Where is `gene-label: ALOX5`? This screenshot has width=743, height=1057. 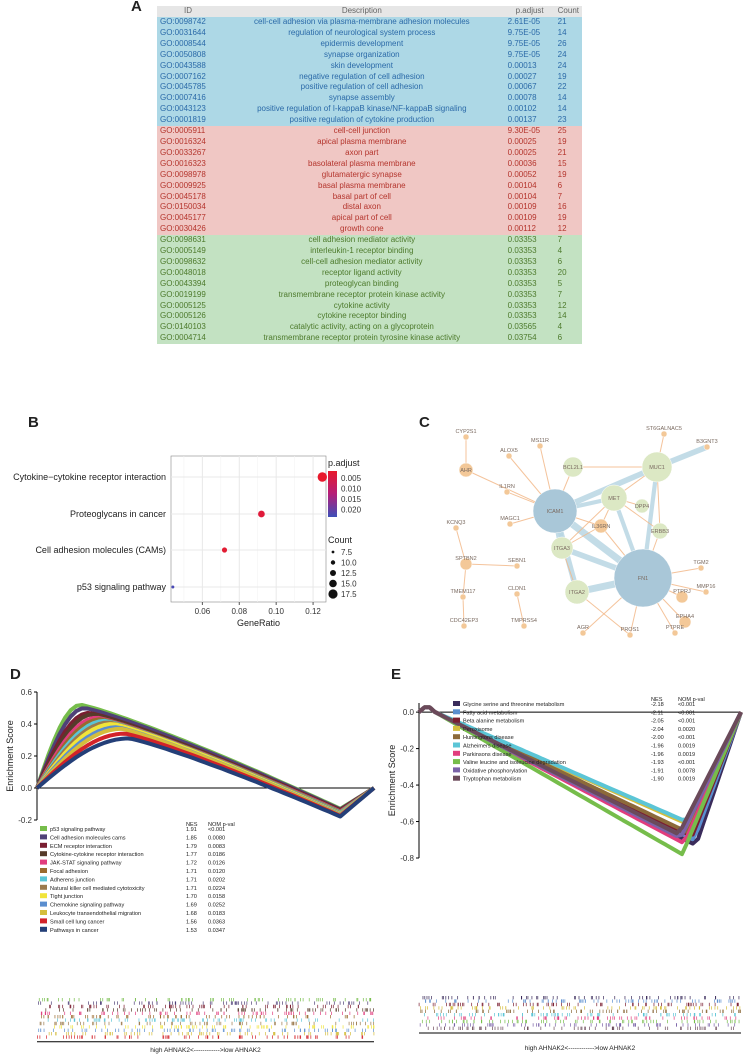 gene-label: ALOX5 is located at coordinates (509, 451).